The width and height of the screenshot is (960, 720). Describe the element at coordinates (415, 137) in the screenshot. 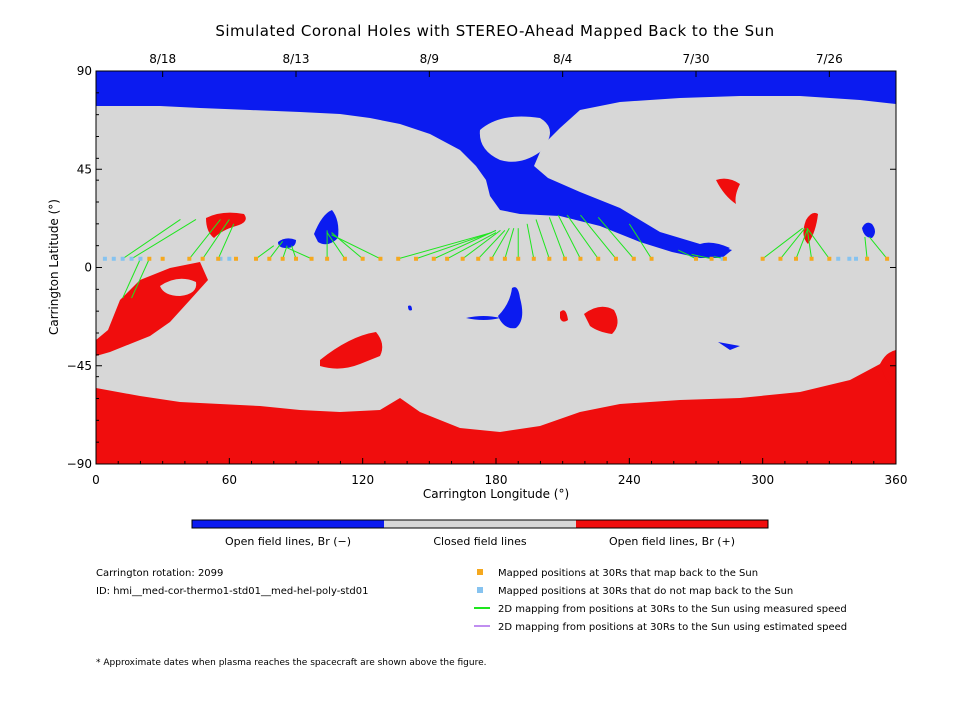

I see `north-polar-gap` at that location.